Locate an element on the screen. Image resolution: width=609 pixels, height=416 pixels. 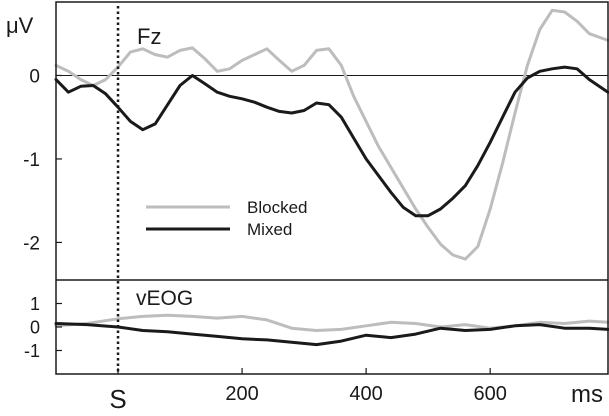
x-tick-label: 400 is located at coordinates (365, 394).